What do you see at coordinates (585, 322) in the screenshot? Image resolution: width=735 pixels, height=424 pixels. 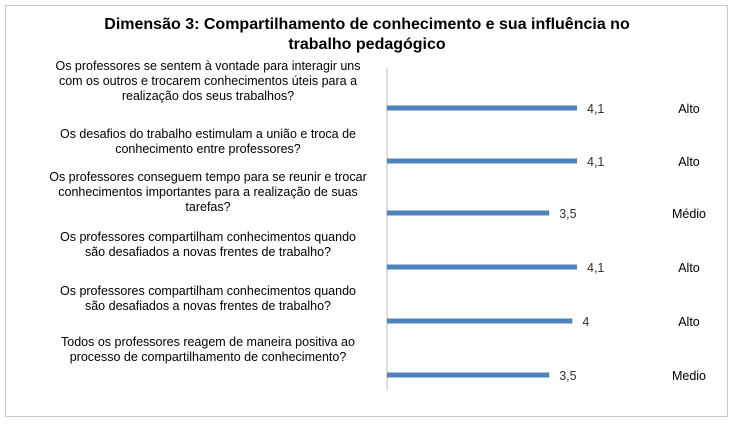 I see `bar-value-label: 4` at bounding box center [585, 322].